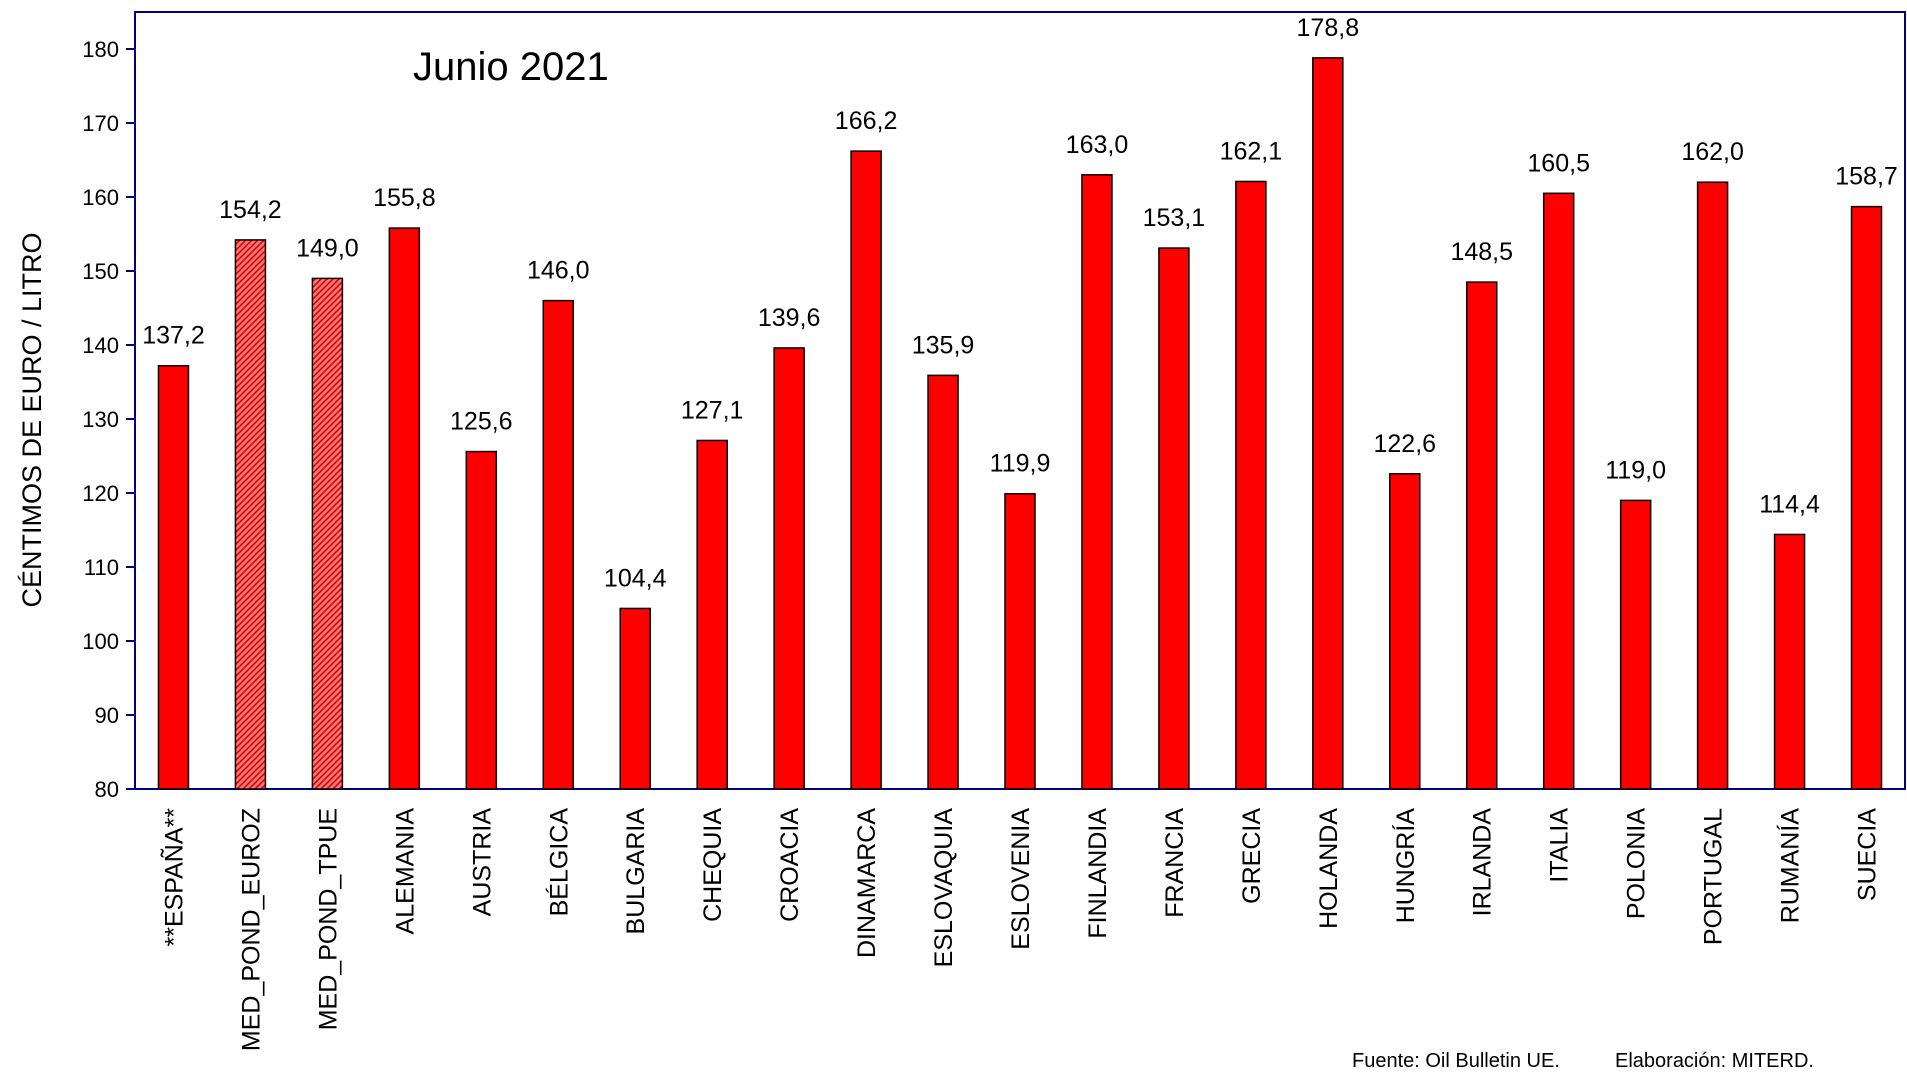  I want to click on y-tick-label: 80, so click(107, 789).